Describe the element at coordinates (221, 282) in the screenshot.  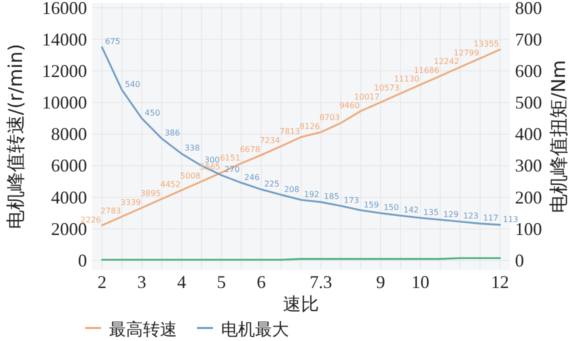
I see `x-tick-label: 5` at that location.